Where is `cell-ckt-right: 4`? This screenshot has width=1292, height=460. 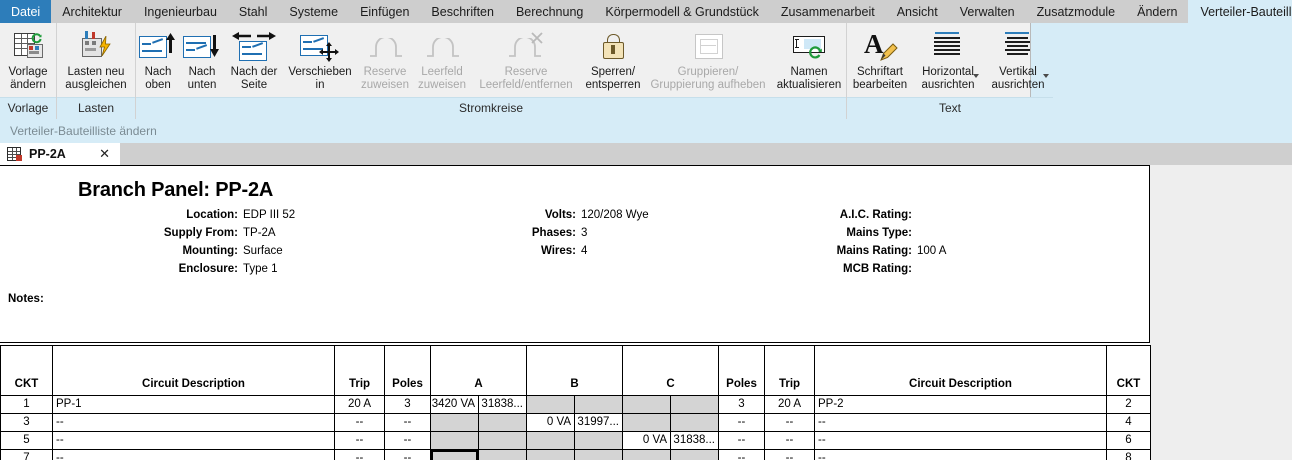 cell-ckt-right: 4 is located at coordinates (1128, 422).